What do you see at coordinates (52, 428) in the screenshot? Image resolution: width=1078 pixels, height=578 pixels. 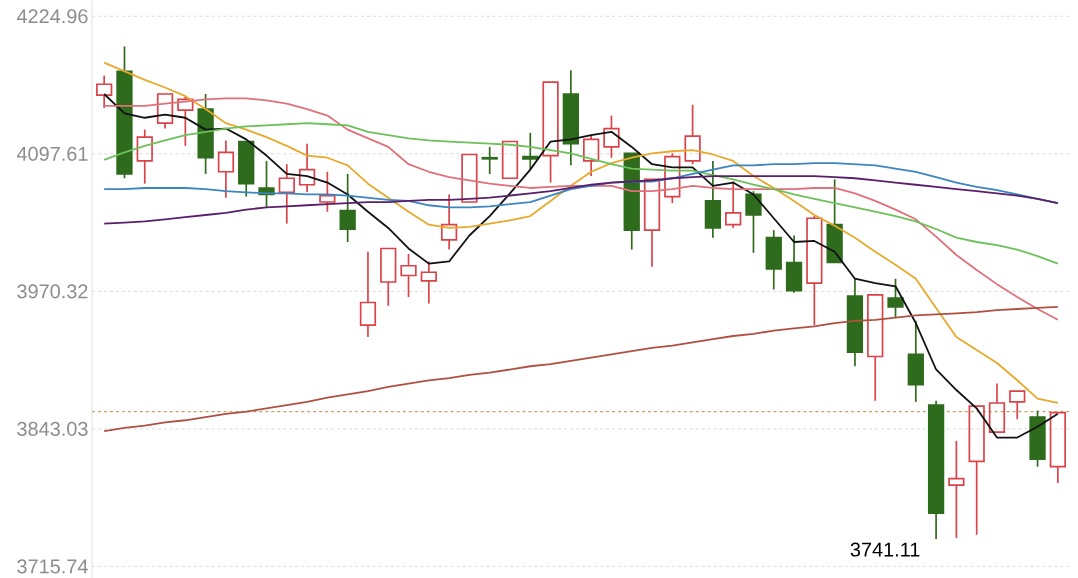 I see `y-tick-label: 3843.03` at bounding box center [52, 428].